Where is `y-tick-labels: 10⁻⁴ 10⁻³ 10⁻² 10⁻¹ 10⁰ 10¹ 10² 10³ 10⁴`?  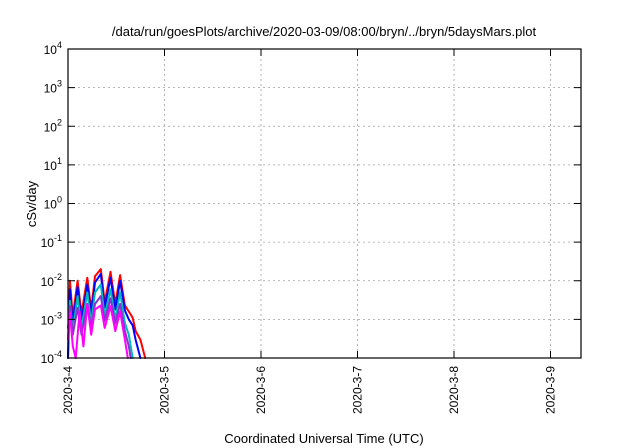 y-tick-labels: 10⁻⁴ 10⁻³ 10⁻² 10⁻¹ 10⁰ 10¹ 10² 10³ 10⁴ is located at coordinates (51, 203).